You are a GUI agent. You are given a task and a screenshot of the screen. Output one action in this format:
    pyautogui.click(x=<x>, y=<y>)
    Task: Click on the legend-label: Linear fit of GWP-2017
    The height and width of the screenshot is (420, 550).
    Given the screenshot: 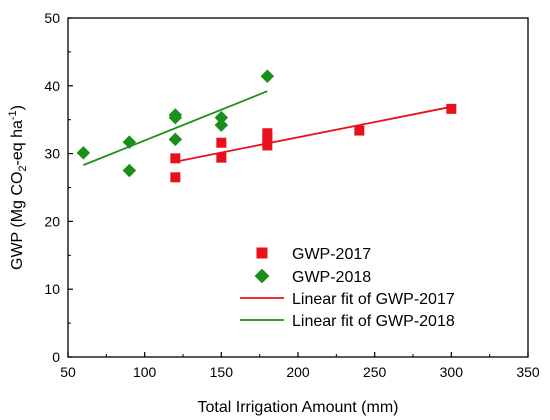 What is the action you would take?
    pyautogui.click(x=373, y=299)
    